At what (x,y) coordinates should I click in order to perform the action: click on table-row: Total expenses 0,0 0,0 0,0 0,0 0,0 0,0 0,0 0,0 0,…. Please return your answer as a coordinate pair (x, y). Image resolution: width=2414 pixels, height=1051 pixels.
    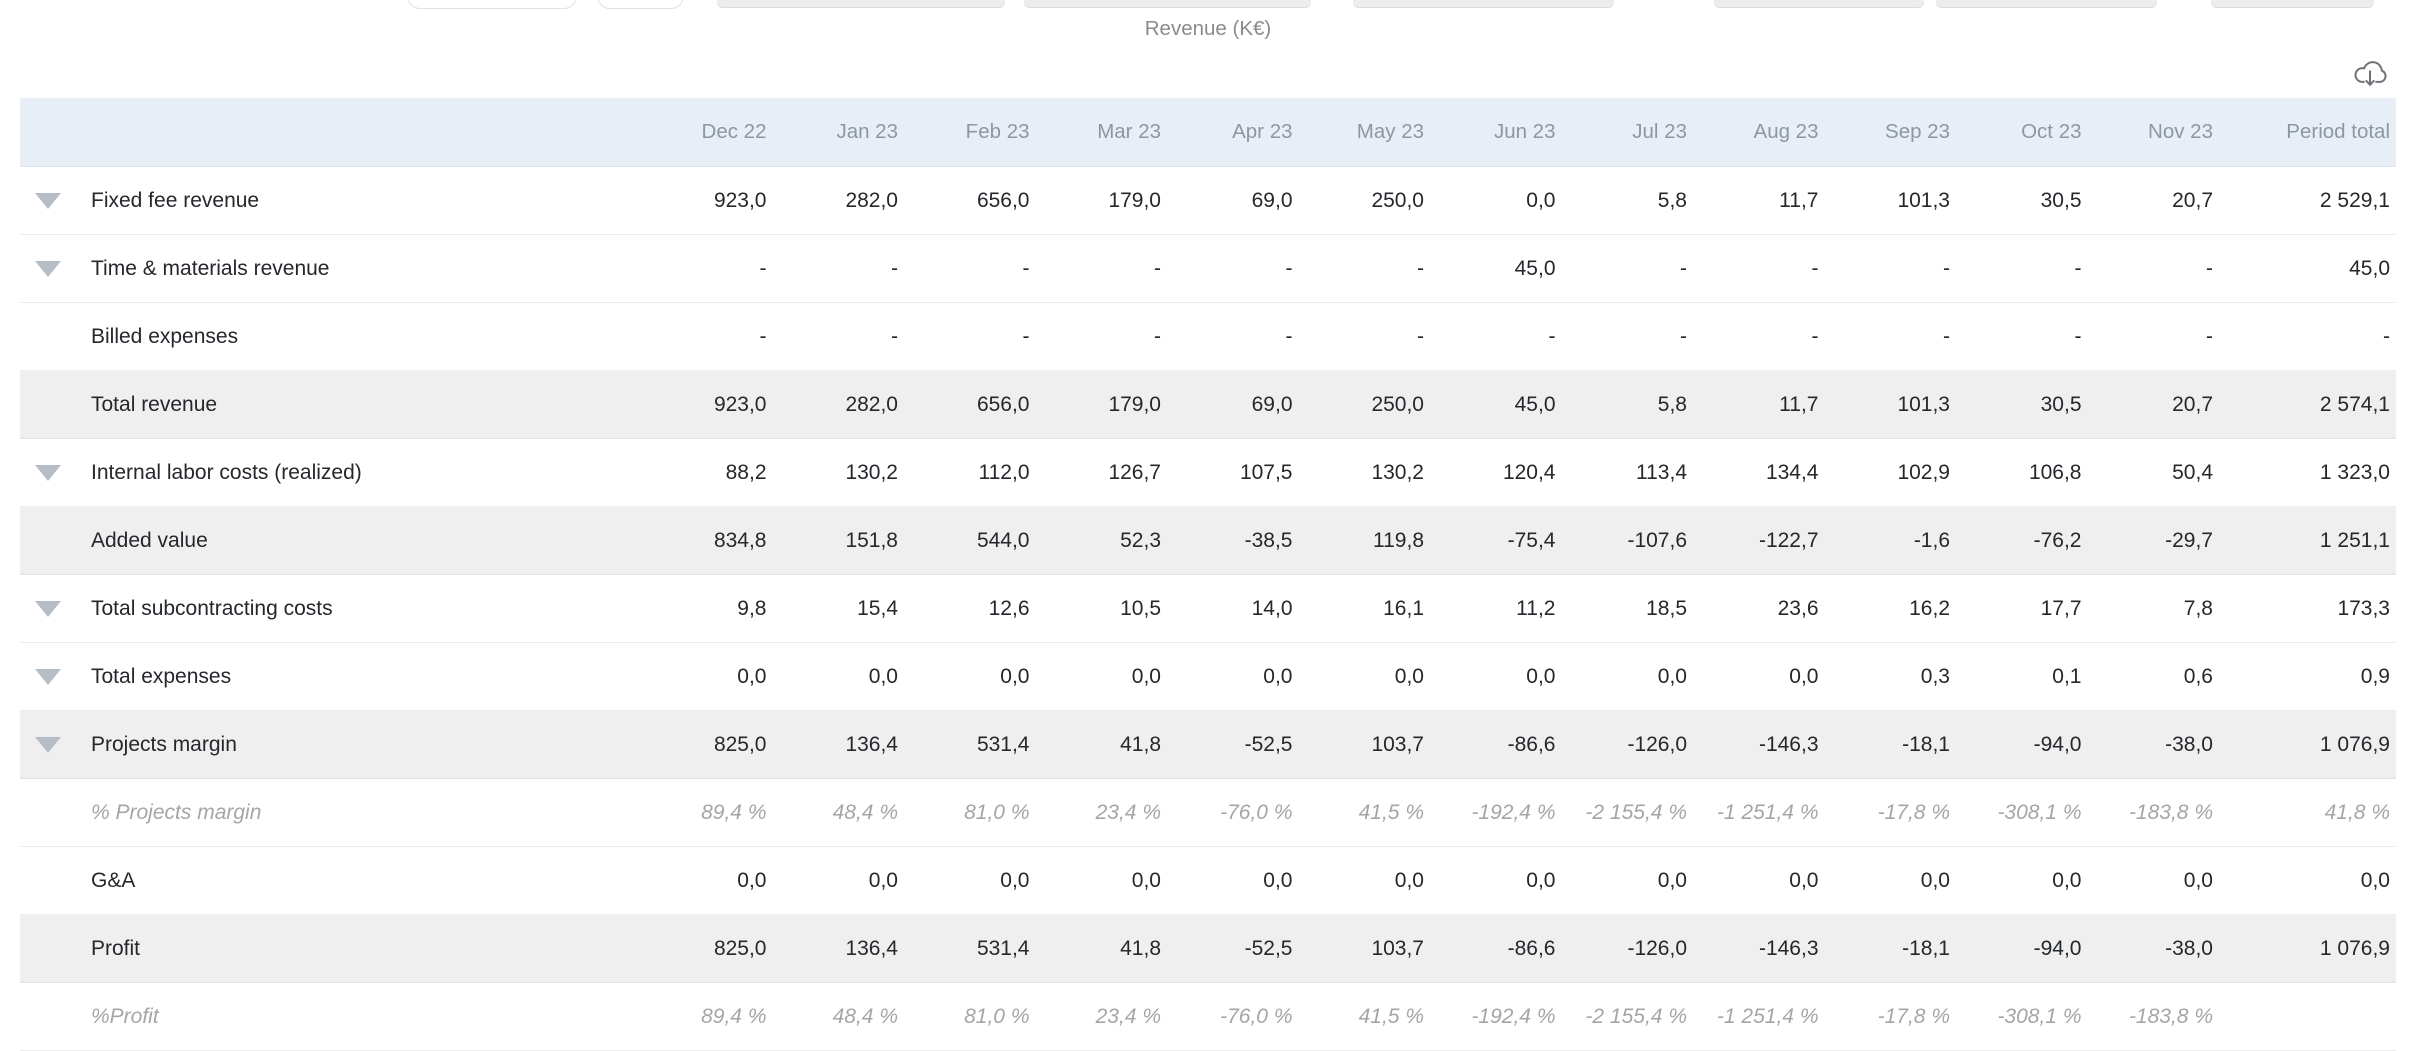
    Looking at the image, I should click on (1208, 676).